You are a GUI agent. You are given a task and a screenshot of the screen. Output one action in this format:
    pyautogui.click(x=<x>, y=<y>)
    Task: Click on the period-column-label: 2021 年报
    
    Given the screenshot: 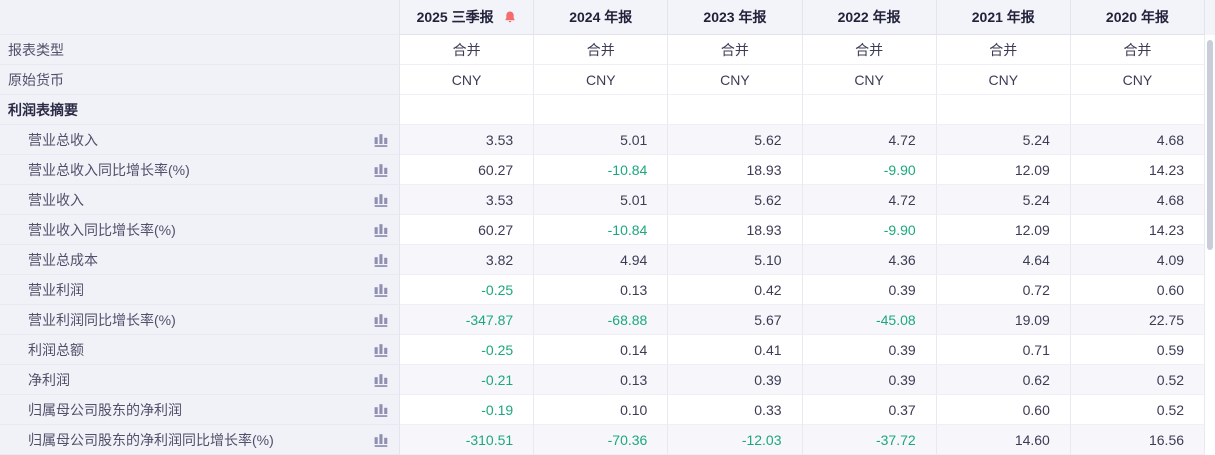 What is the action you would take?
    pyautogui.click(x=1003, y=17)
    